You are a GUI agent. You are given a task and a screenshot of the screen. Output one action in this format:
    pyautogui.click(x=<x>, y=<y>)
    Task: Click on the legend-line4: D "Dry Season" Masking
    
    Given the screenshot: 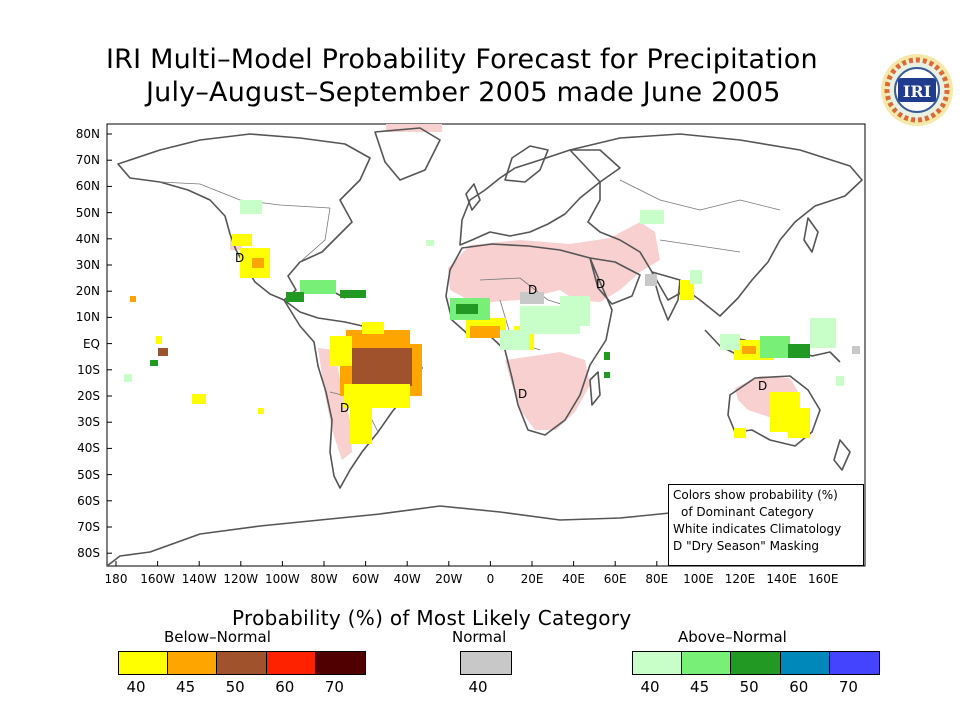 What is the action you would take?
    pyautogui.click(x=766, y=546)
    